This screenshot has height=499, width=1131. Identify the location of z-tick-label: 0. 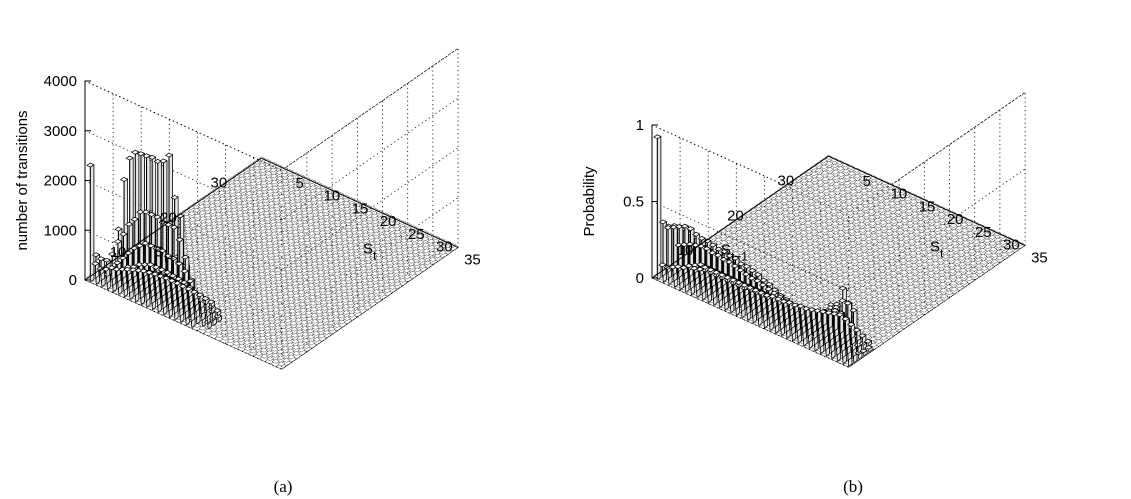
(73, 280).